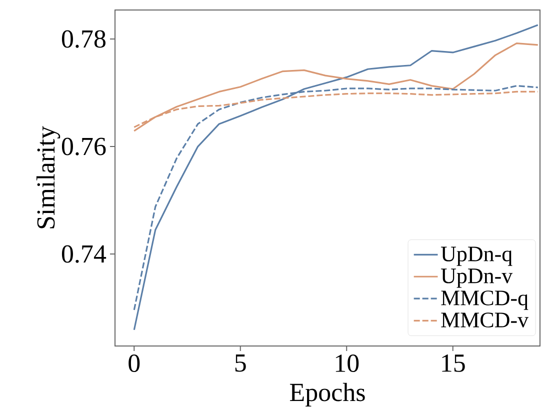 The width and height of the screenshot is (544, 415). I want to click on legend-label: UpDn-q, so click(476, 256).